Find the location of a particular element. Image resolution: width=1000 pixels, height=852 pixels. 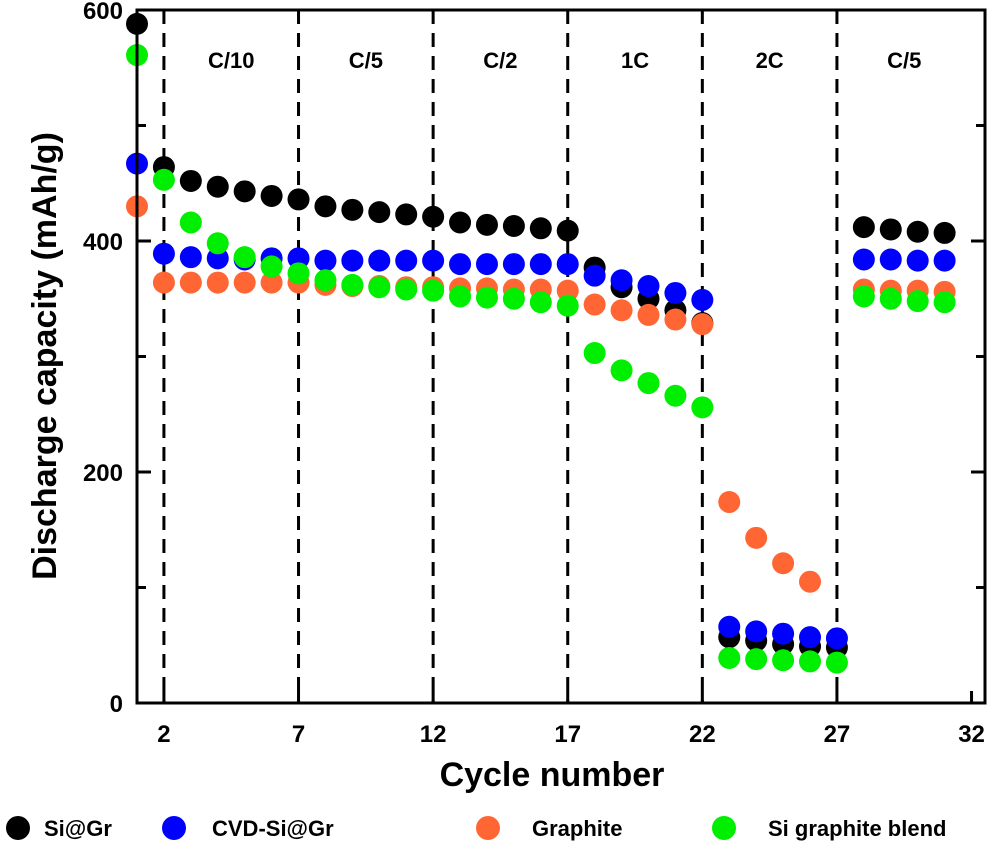

x-tick-label: 27 is located at coordinates (837, 734).